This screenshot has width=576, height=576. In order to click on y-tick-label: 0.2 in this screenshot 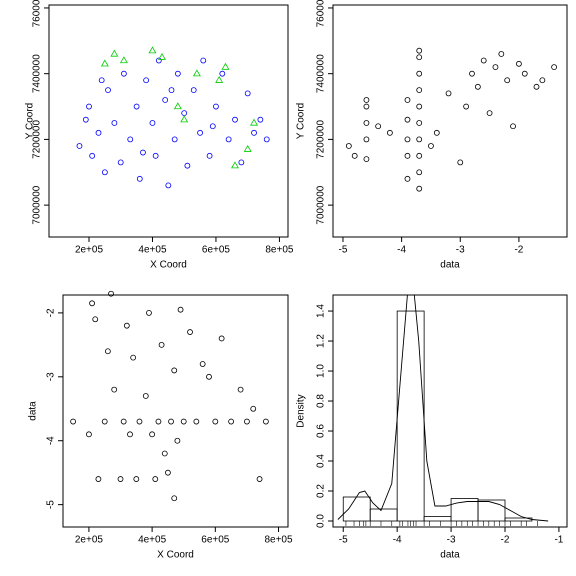, I will do `click(321, 491)`.